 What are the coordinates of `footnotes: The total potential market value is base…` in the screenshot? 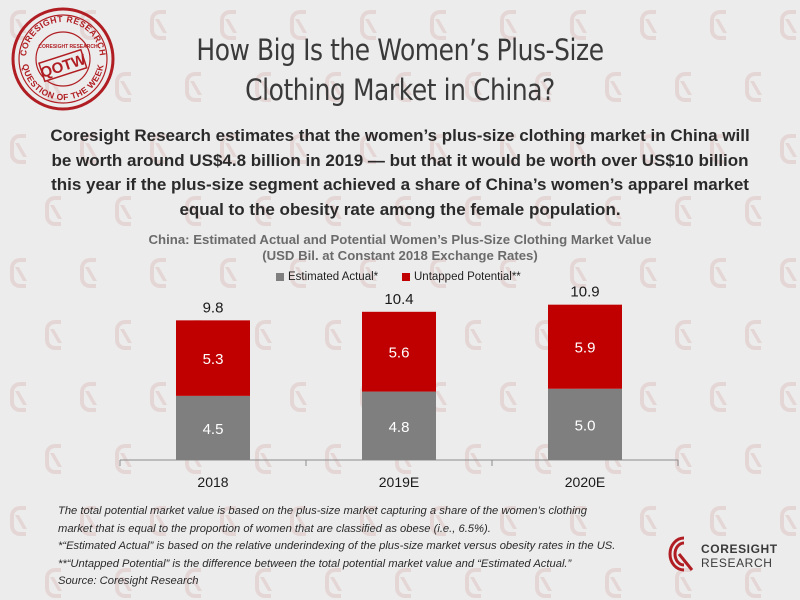 It's located at (363, 547).